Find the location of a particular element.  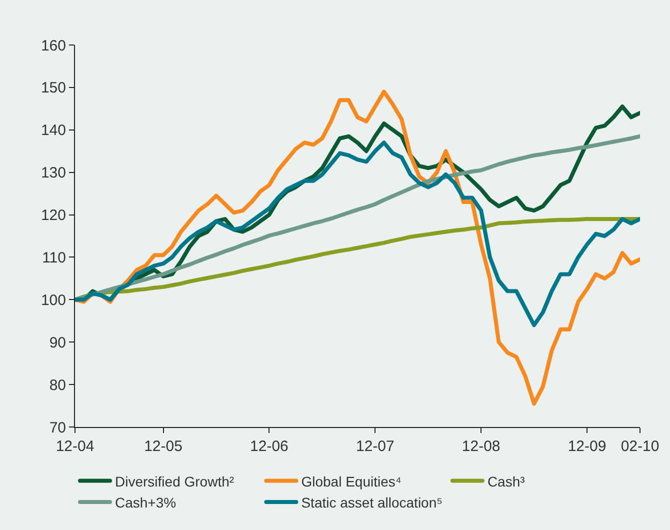

x-tick-label: 12-05 is located at coordinates (163, 446).